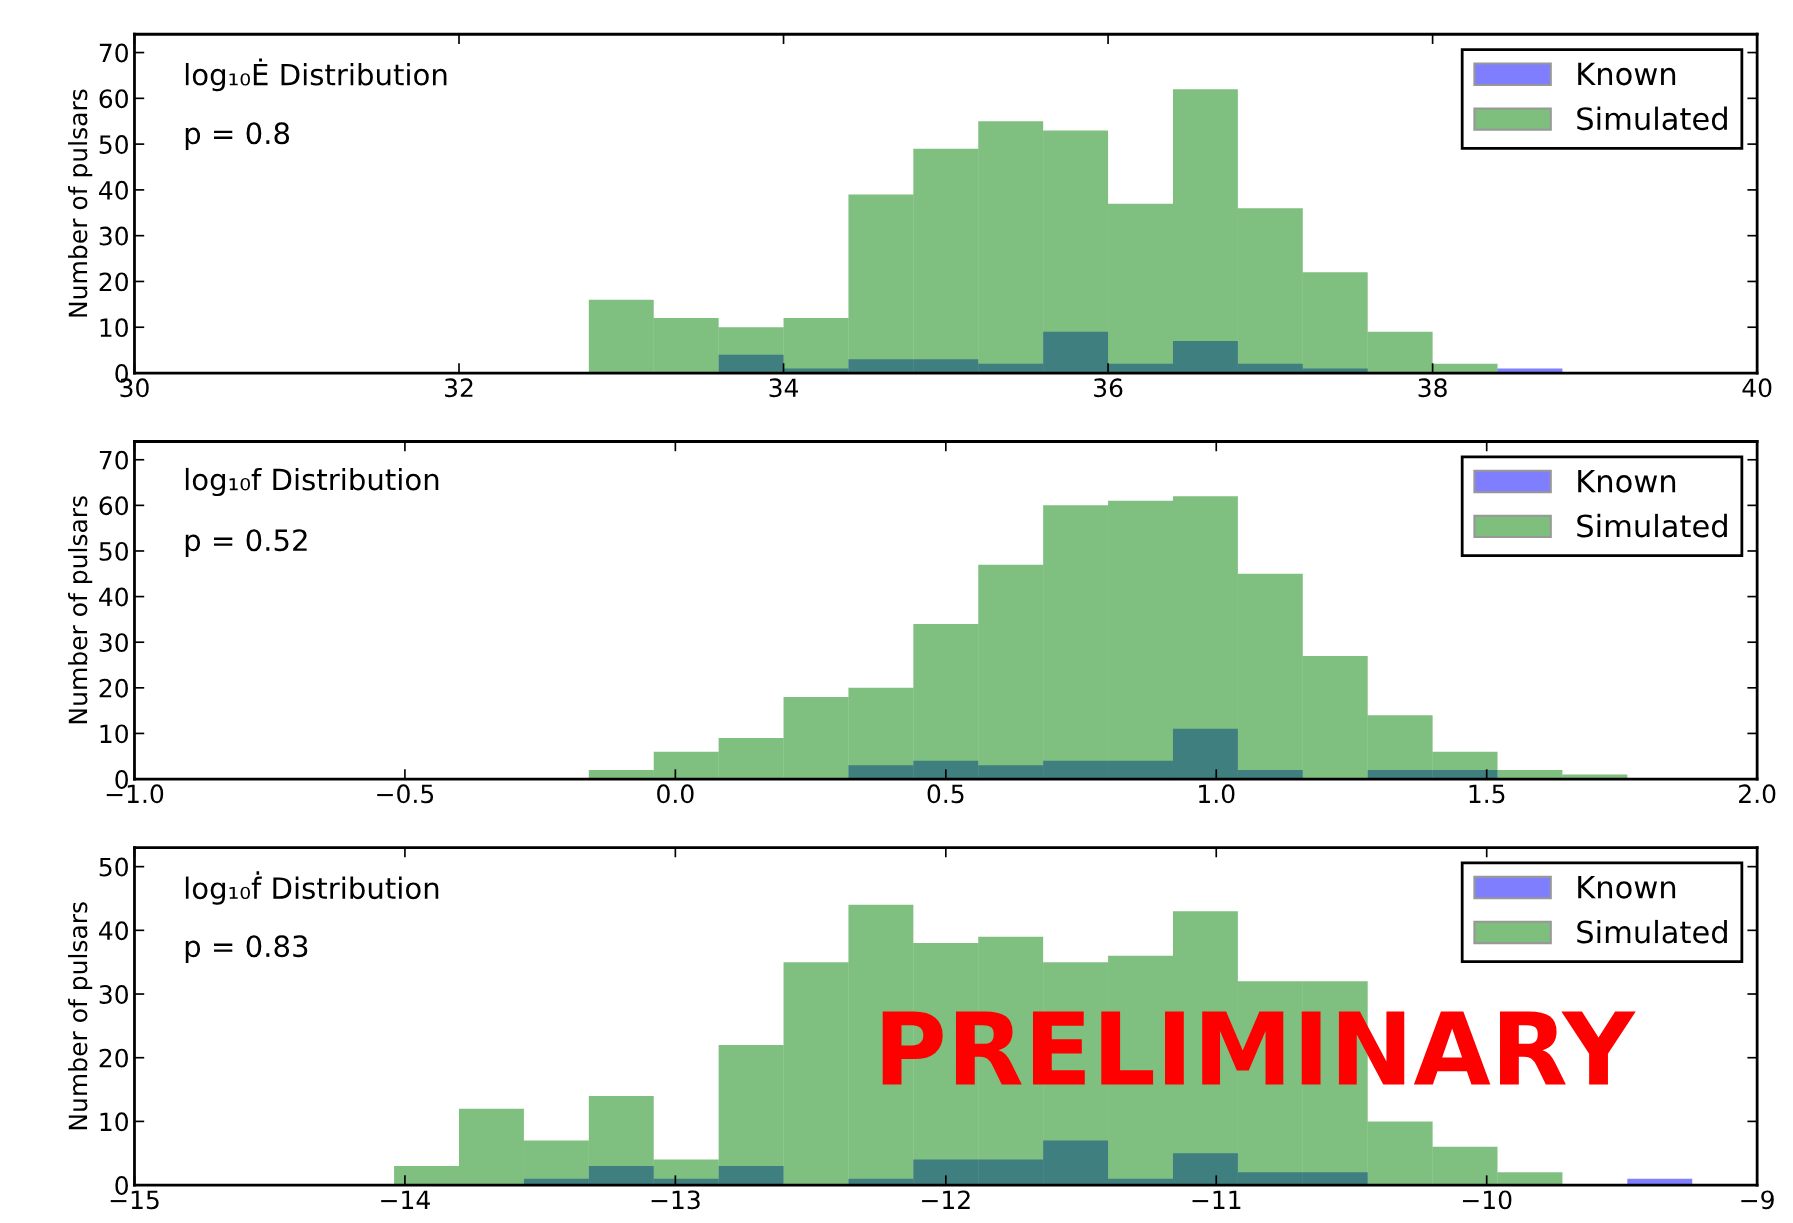 Image resolution: width=1793 pixels, height=1223 pixels. I want to click on annotation: log₁₀Ė Distribution, so click(316, 75).